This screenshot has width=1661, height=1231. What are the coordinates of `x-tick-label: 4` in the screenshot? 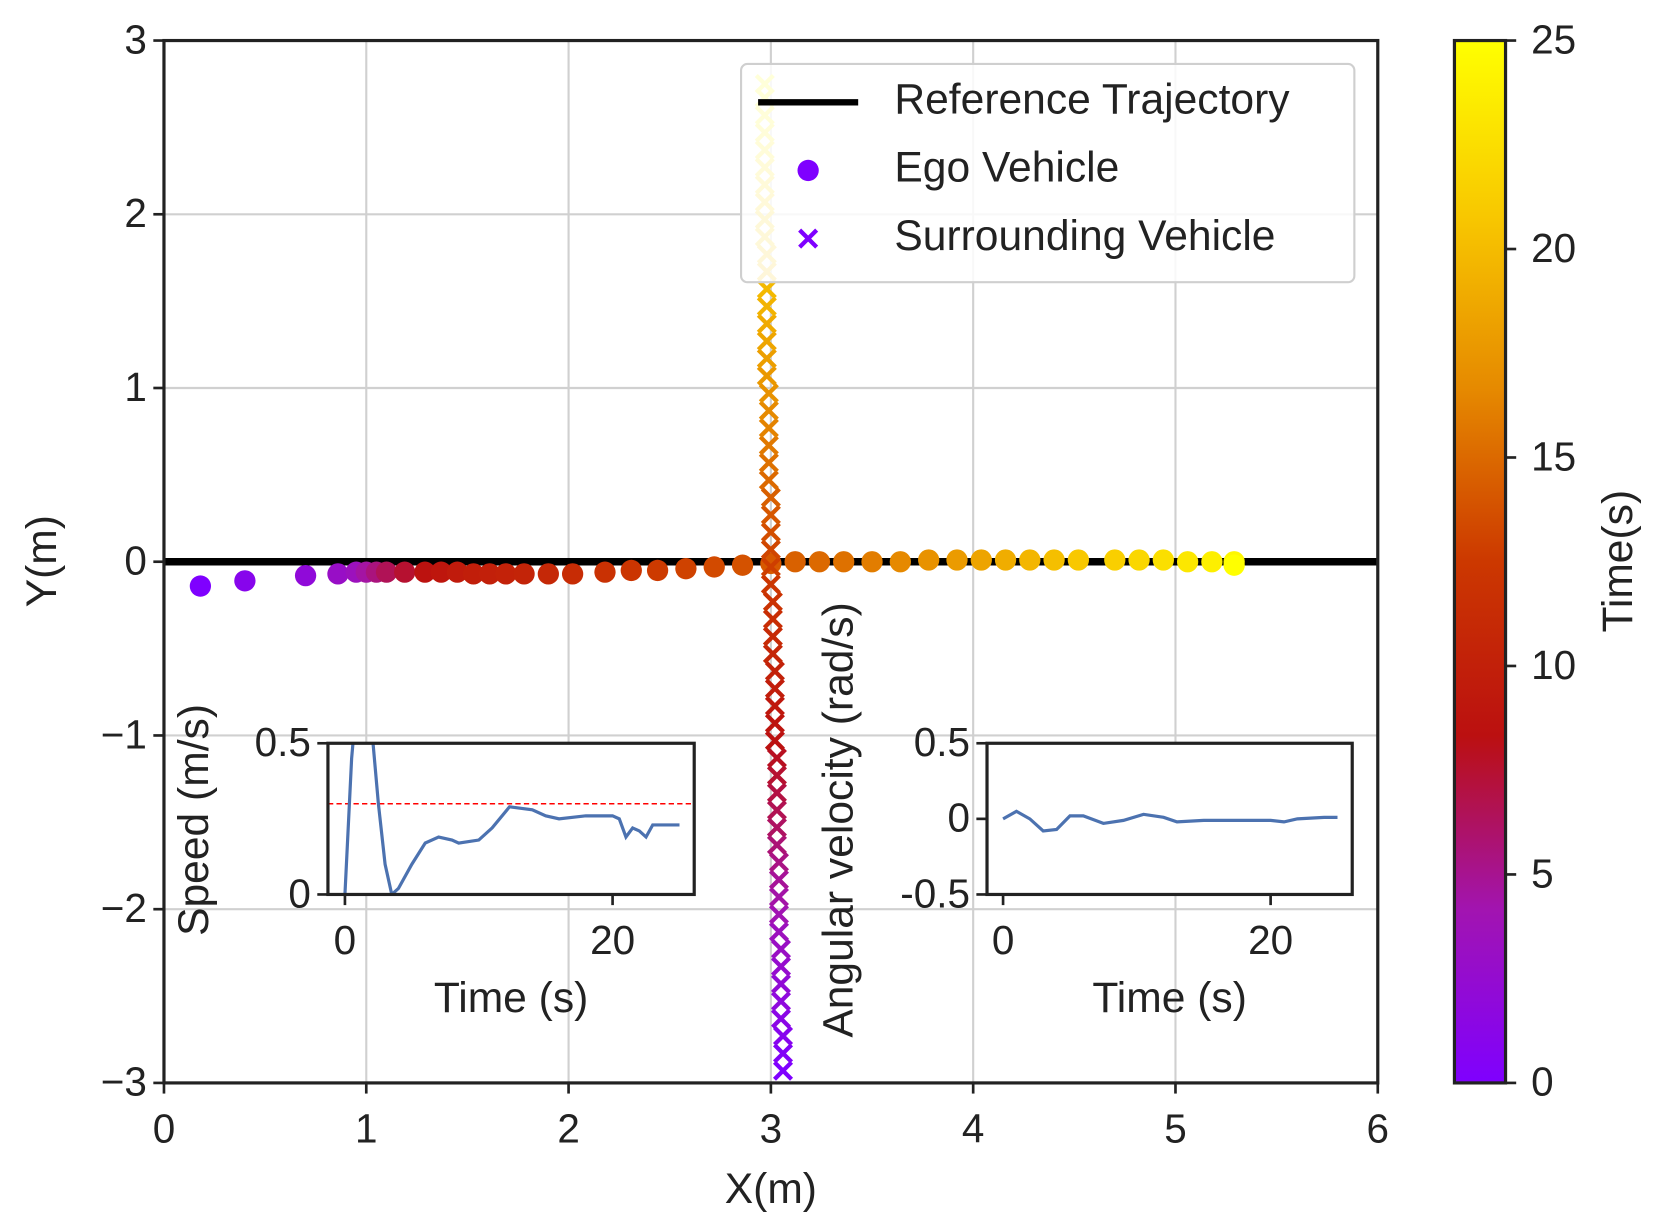 It's located at (973, 1129).